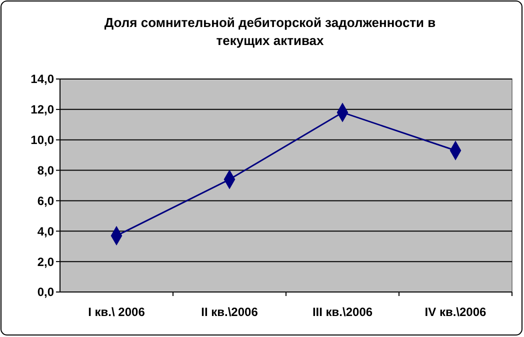  I want to click on x-tick-label: I кв.\ 2006, so click(117, 312).